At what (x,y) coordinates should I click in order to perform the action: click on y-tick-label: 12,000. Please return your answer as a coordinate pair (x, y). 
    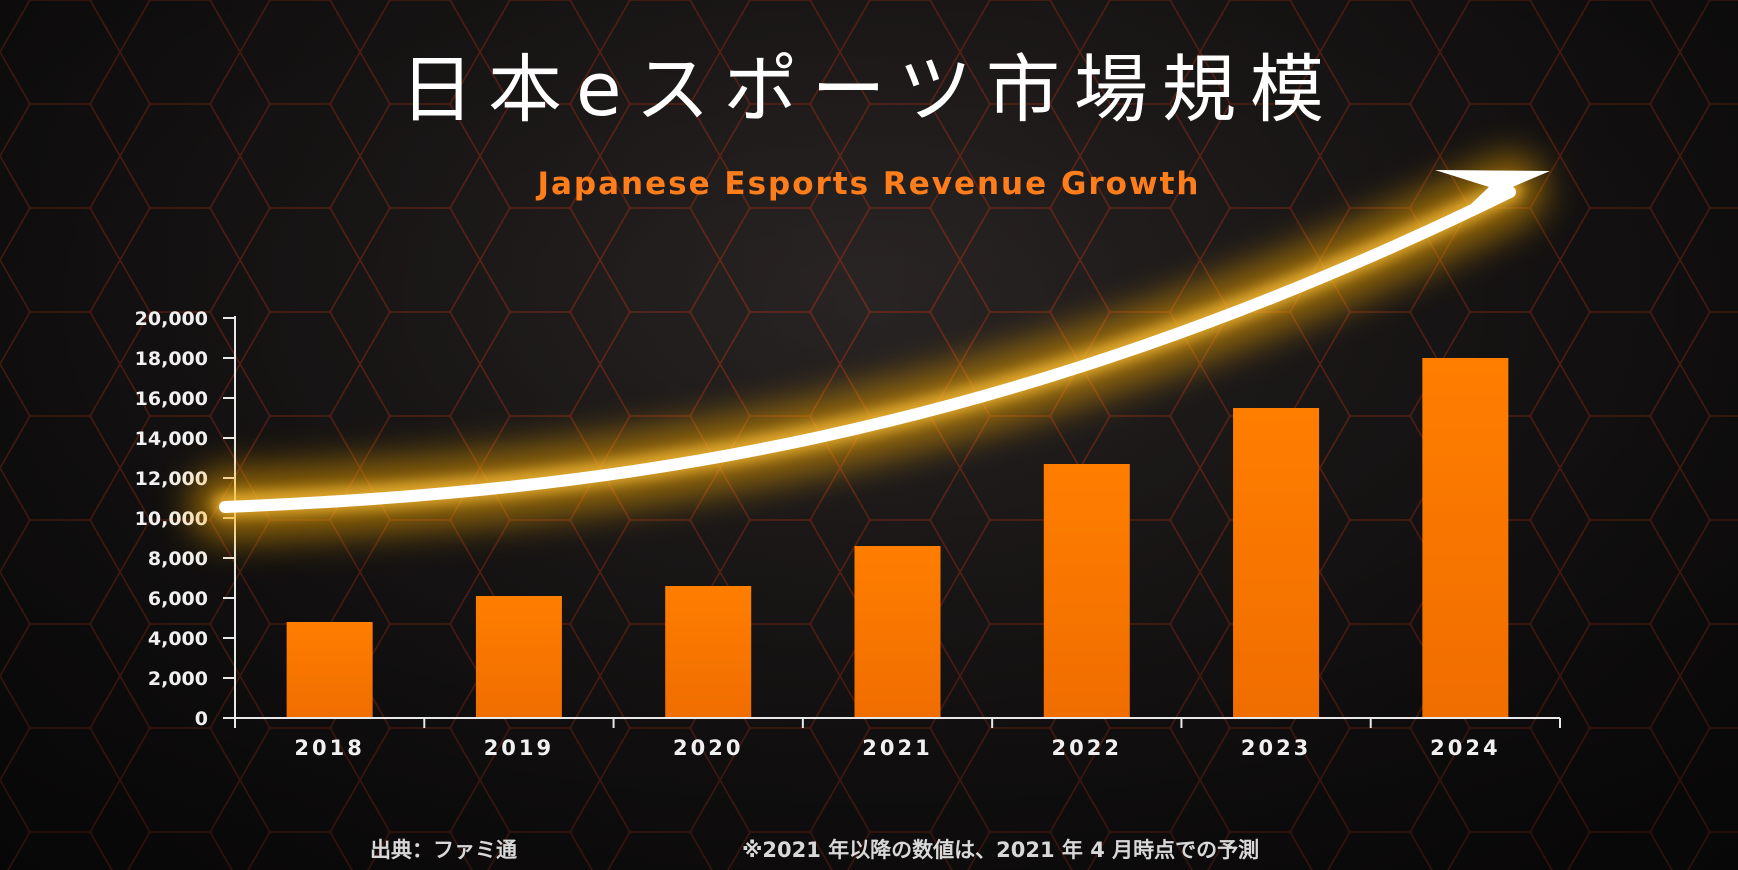
    Looking at the image, I should click on (171, 479).